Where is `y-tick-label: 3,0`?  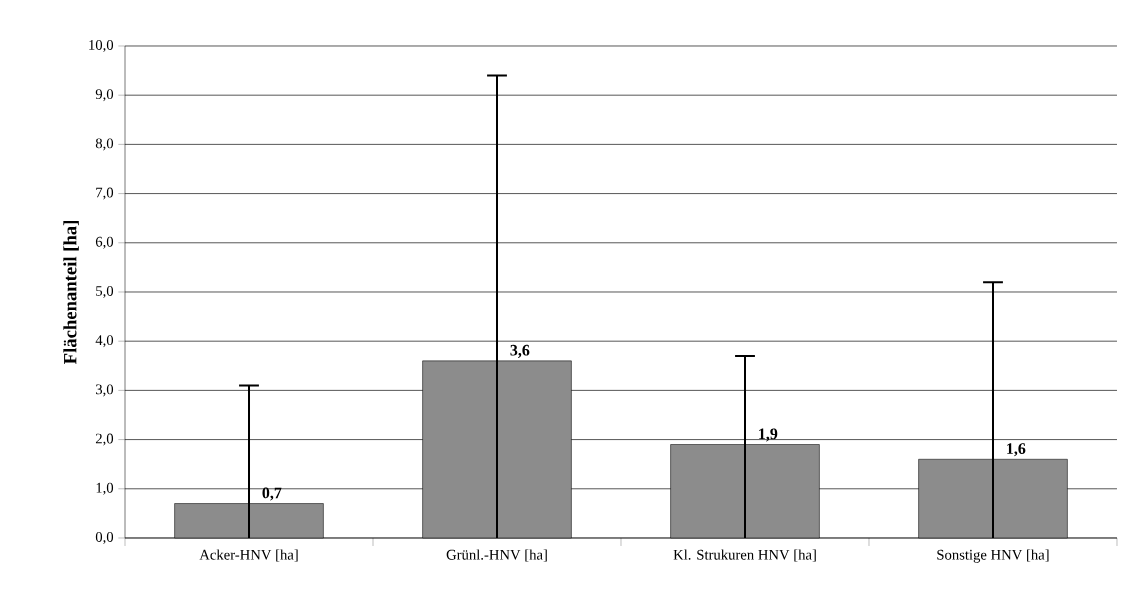
y-tick-label: 3,0 is located at coordinates (105, 390).